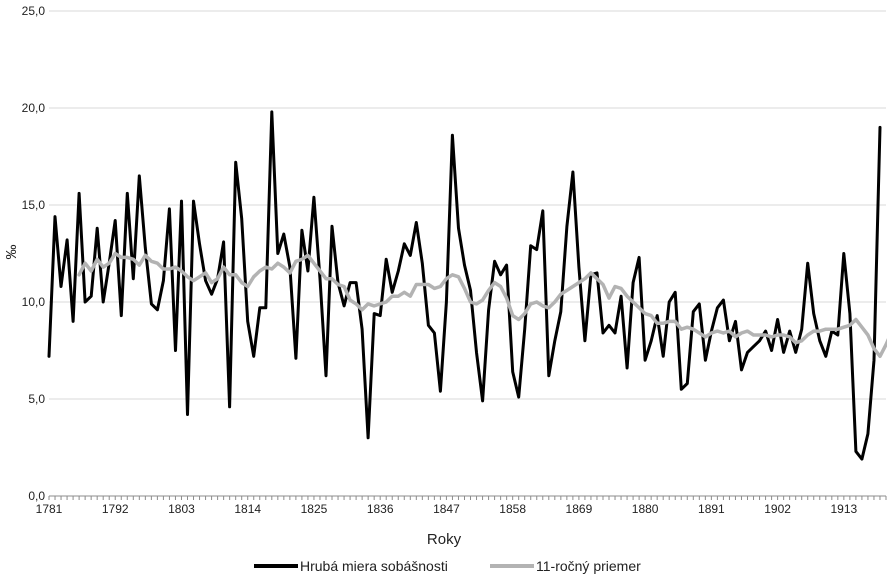 The width and height of the screenshot is (887, 577). What do you see at coordinates (843, 509) in the screenshot?
I see `x-tick-label: 1913` at bounding box center [843, 509].